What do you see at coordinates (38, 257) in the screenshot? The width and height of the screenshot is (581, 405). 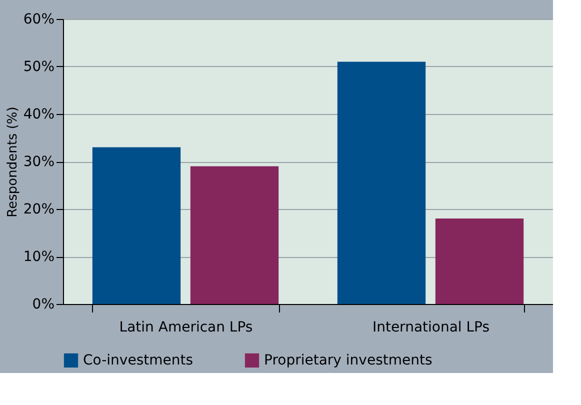 I see `y-tick-label: 10%` at bounding box center [38, 257].